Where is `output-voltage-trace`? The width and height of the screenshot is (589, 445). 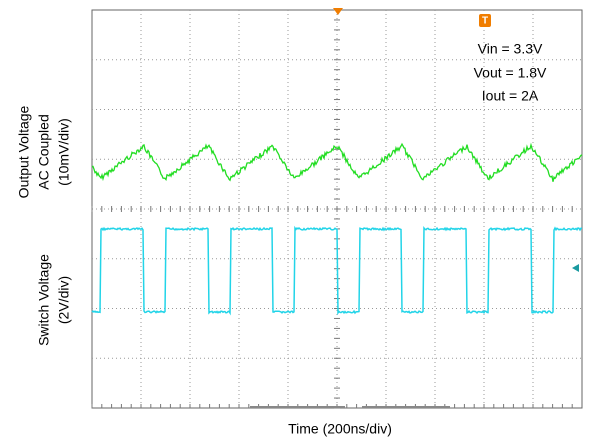 output-voltage-trace is located at coordinates (337, 162).